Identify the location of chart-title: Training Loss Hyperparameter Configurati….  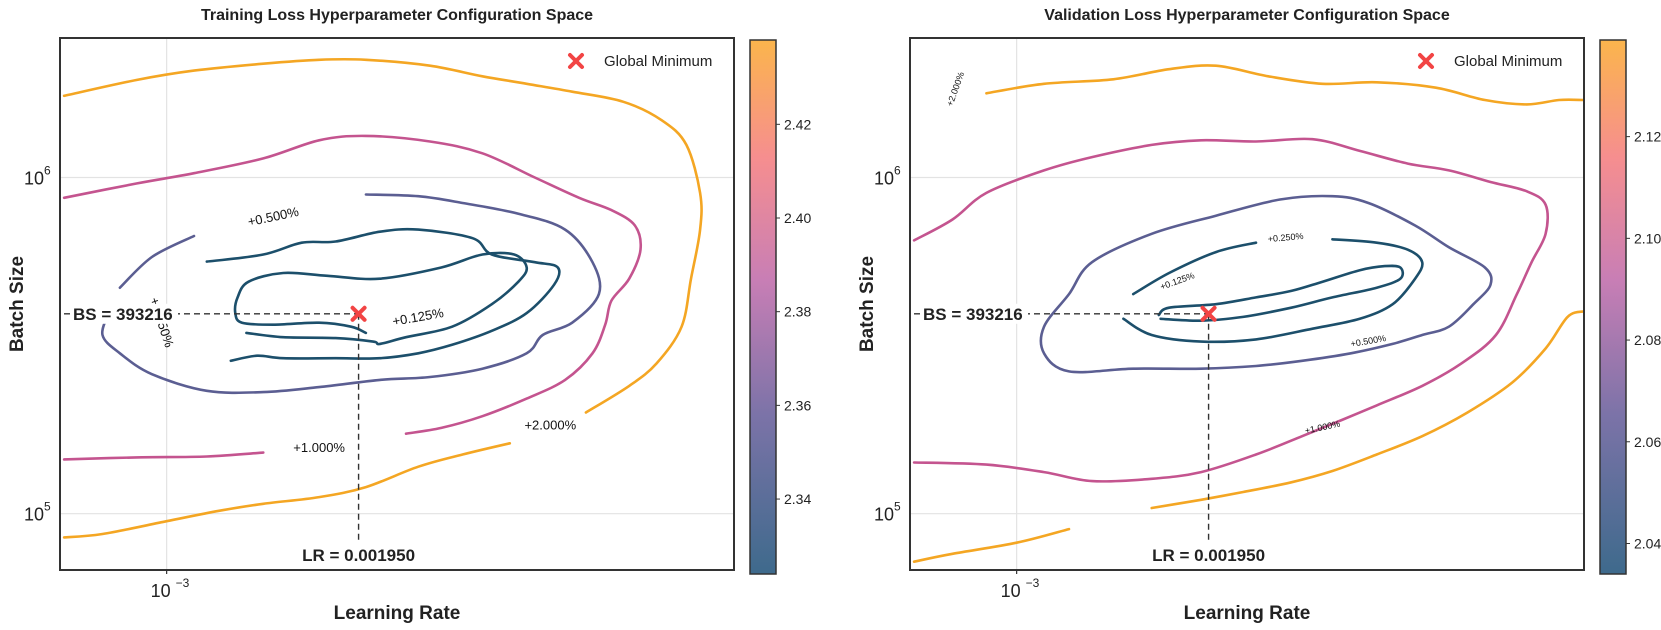
(397, 15).